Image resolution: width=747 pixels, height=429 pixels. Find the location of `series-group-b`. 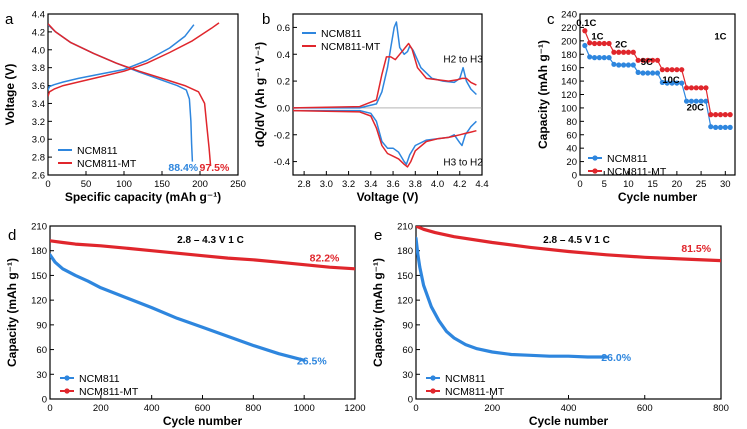

series-group-b is located at coordinates (385, 94).